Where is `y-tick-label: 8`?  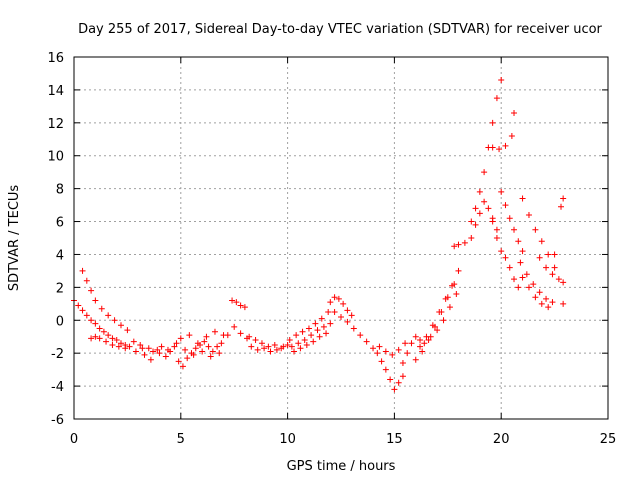
y-tick-label: 8 is located at coordinates (60, 190).